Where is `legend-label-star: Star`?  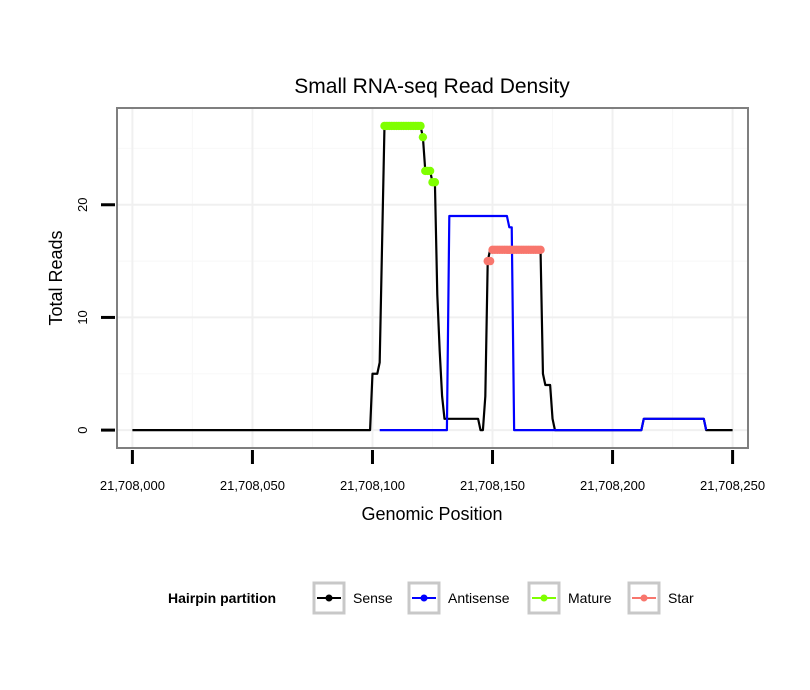
legend-label-star: Star is located at coordinates (681, 598).